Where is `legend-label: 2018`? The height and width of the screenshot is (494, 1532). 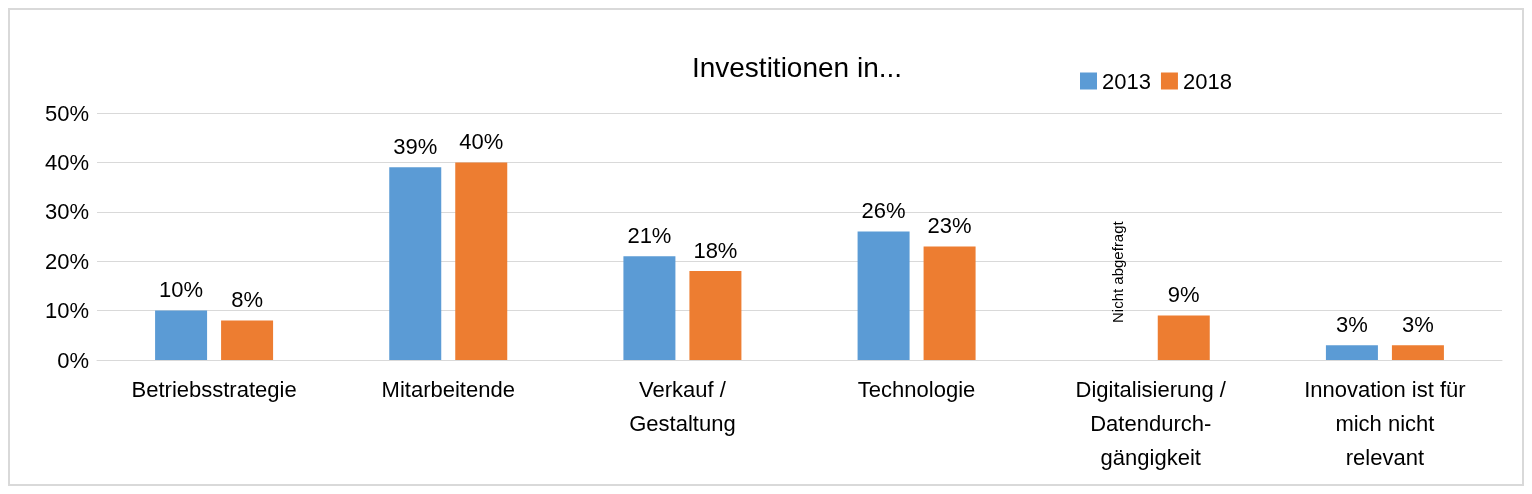
legend-label: 2018 is located at coordinates (1207, 81).